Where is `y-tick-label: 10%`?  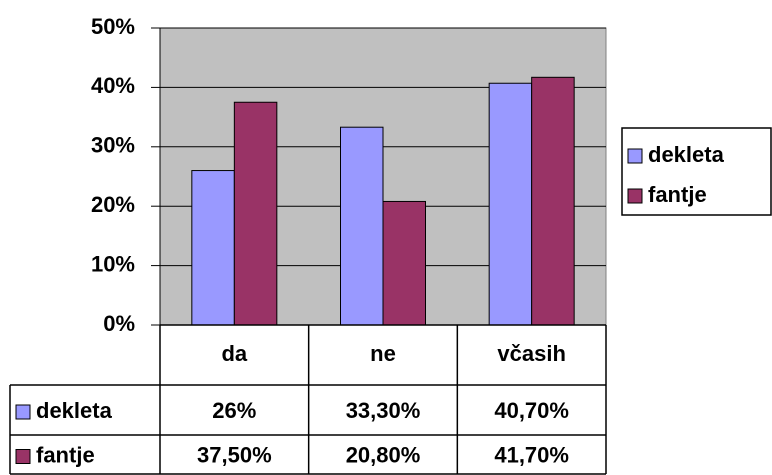
y-tick-label: 10% is located at coordinates (113, 263).